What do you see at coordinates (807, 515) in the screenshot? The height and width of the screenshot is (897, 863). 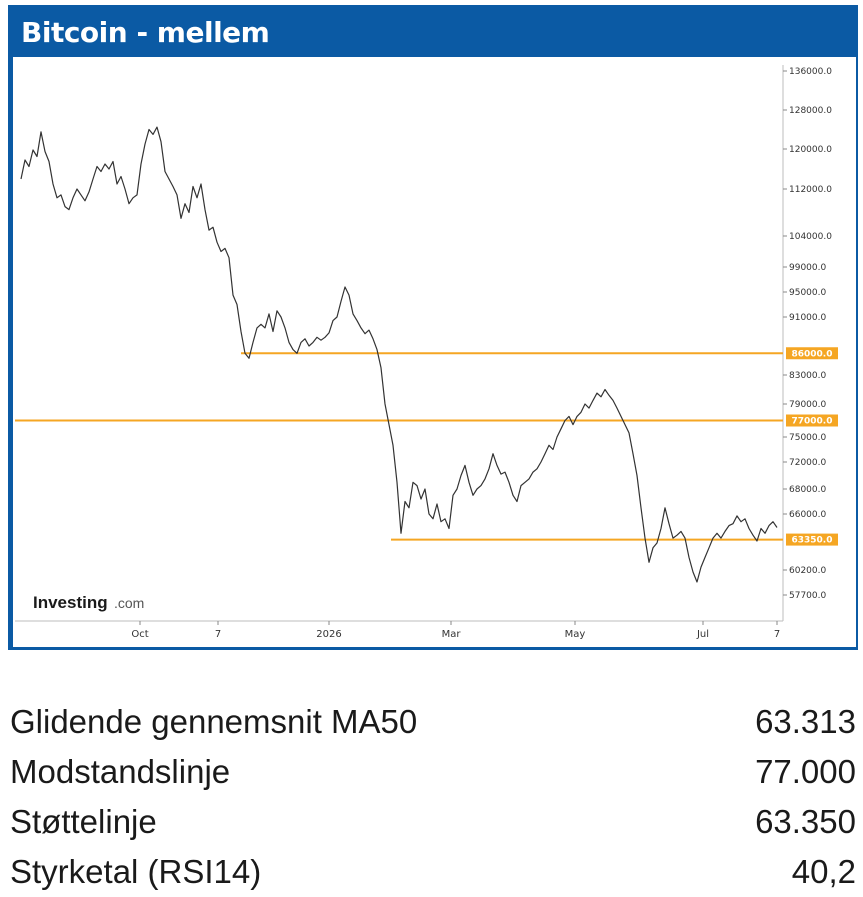 I see `y-tick-label: 66000.0` at bounding box center [807, 515].